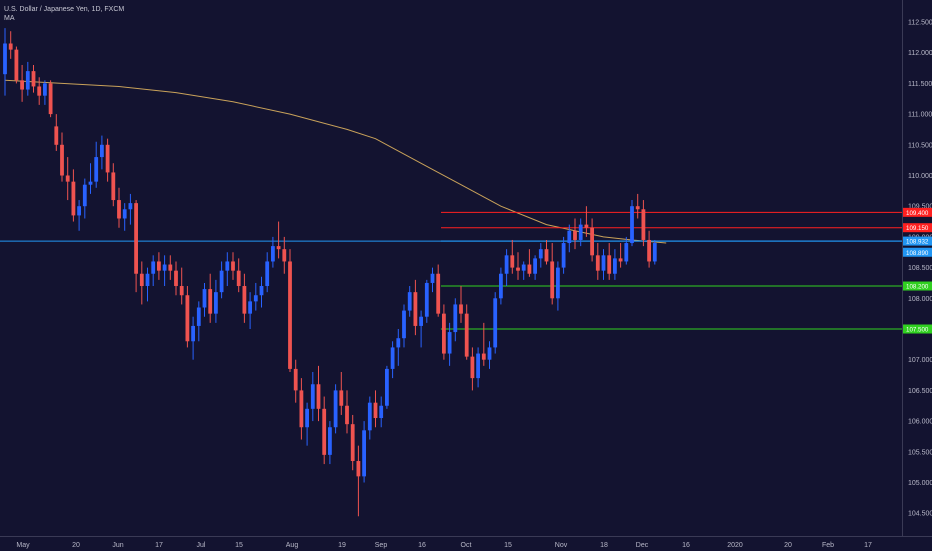 This screenshot has height=551, width=932. What do you see at coordinates (920, 422) in the screenshot?
I see `price-tick-label: 106.000` at bounding box center [920, 422].